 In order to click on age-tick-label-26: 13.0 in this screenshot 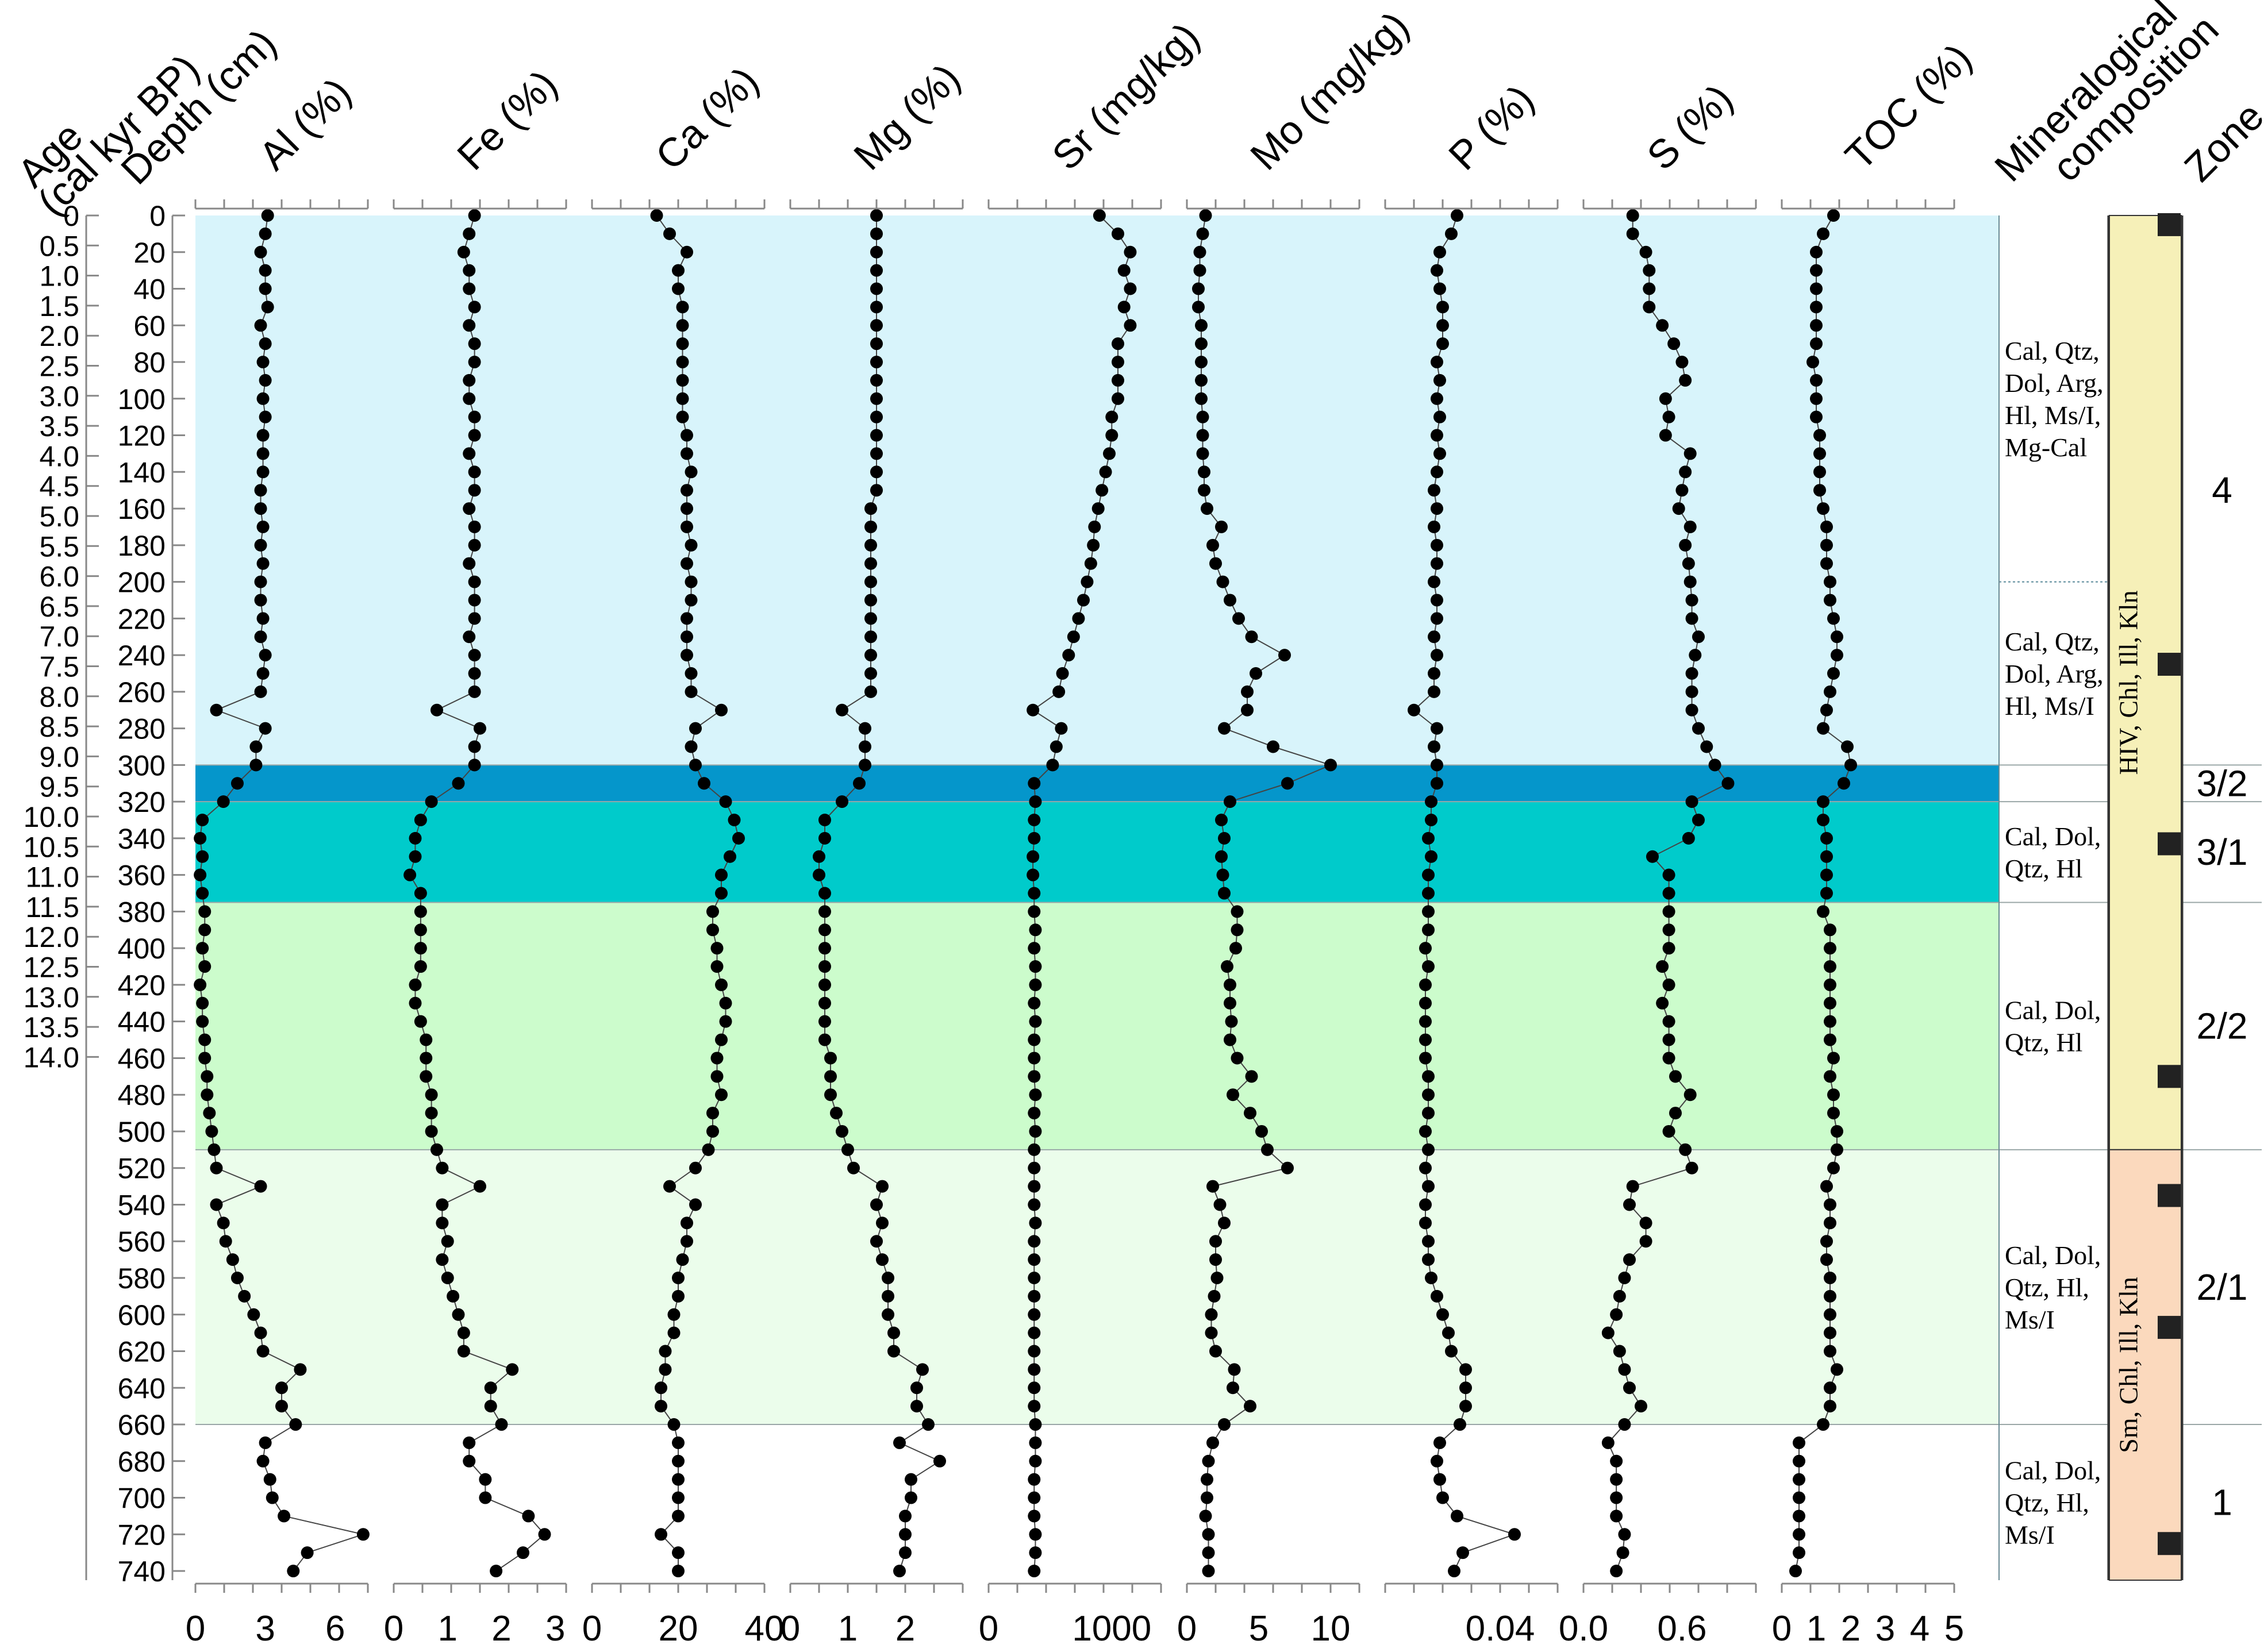, I will do `click(51, 997)`.